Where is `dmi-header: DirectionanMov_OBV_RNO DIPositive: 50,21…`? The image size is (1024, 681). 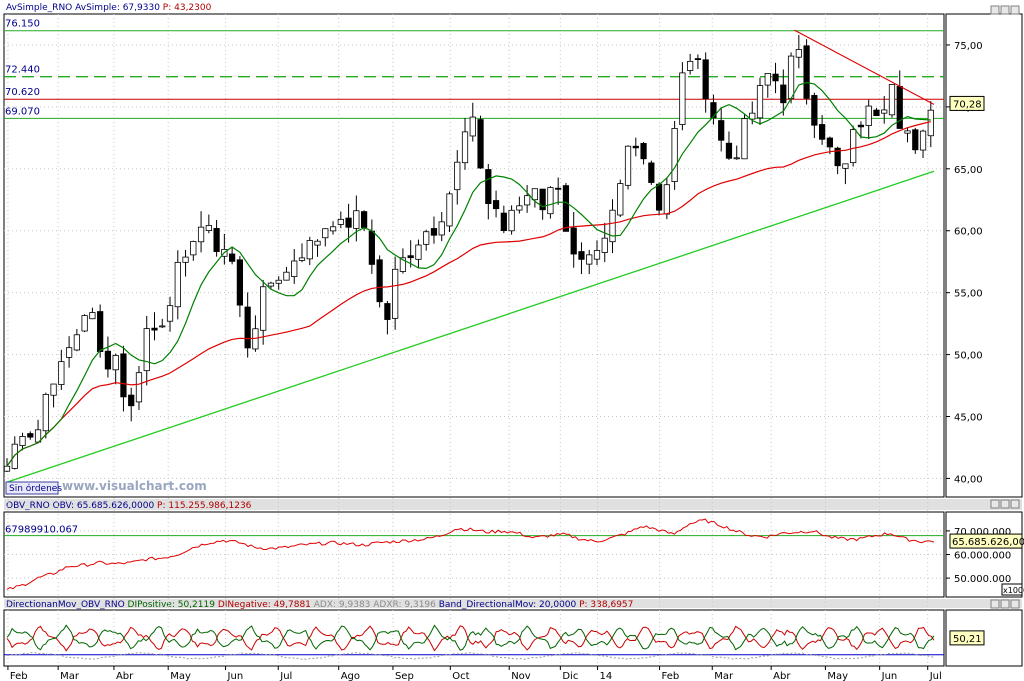 dmi-header: DirectionanMov_OBV_RNO DIPositive: 50,21… is located at coordinates (319, 605).